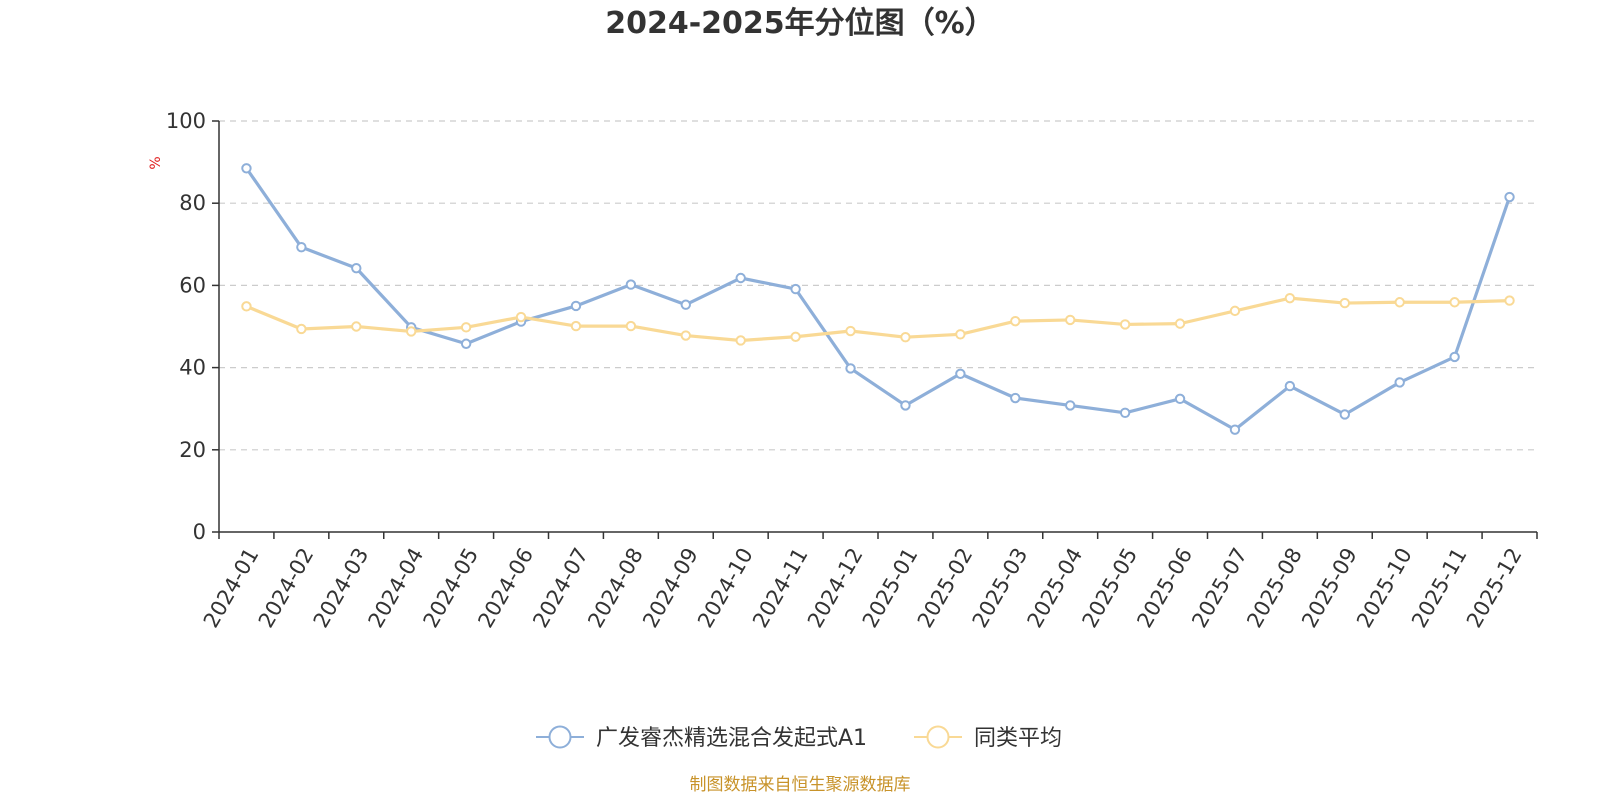  What do you see at coordinates (800, 785) in the screenshot?
I see `source-note: 制图数据来自恒生聚源数据库` at bounding box center [800, 785].